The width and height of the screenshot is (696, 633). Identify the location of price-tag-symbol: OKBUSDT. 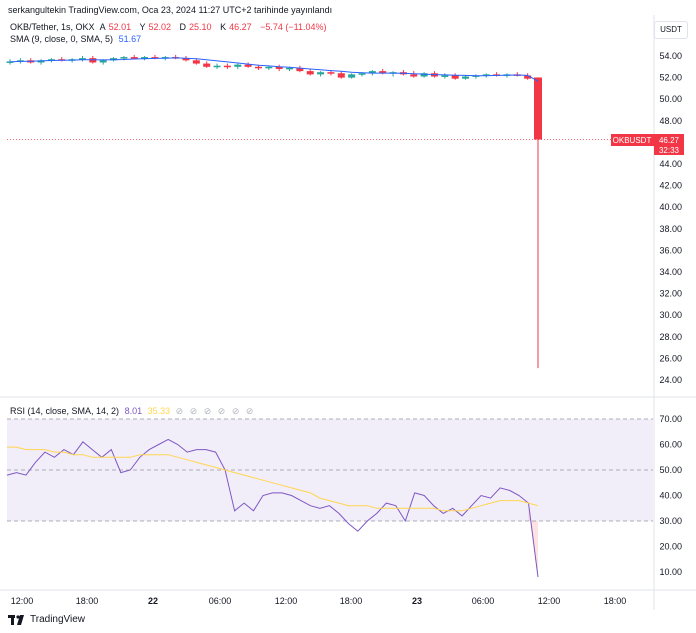
(632, 140).